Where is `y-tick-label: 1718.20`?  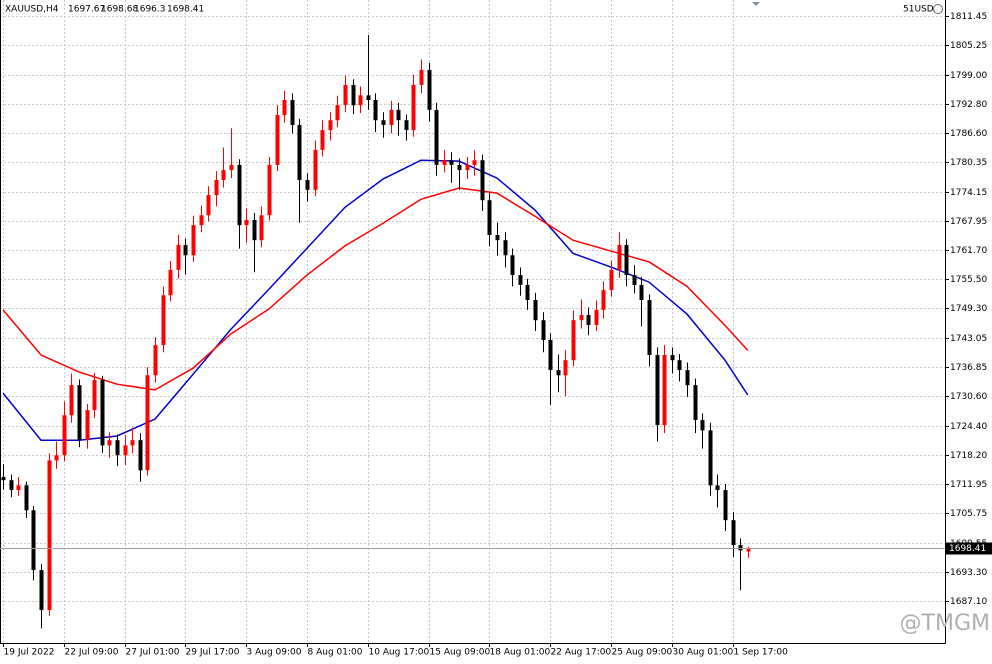
y-tick-label: 1718.20 is located at coordinates (968, 456).